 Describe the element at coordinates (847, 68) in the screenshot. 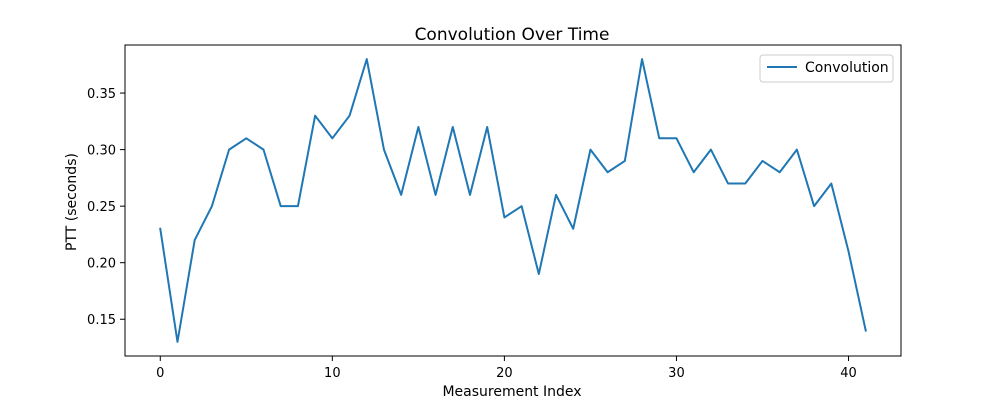

I see `legend-label: Convolution` at that location.